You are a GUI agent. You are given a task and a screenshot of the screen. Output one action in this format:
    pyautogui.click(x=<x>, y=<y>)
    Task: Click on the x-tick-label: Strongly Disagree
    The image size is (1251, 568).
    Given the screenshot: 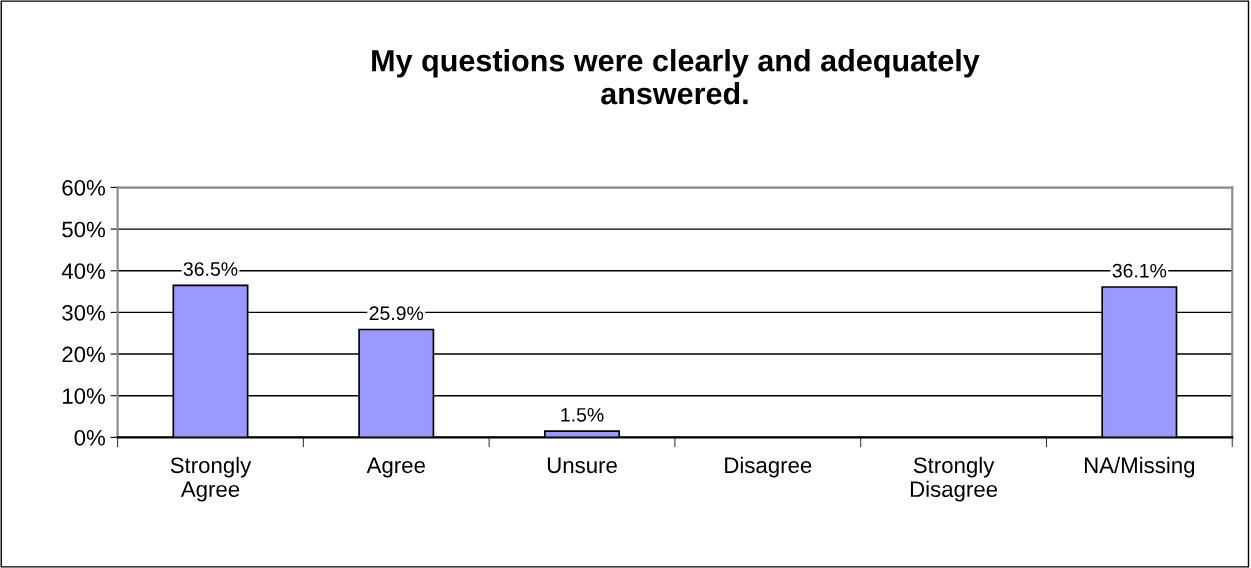 What is the action you would take?
    pyautogui.click(x=954, y=479)
    